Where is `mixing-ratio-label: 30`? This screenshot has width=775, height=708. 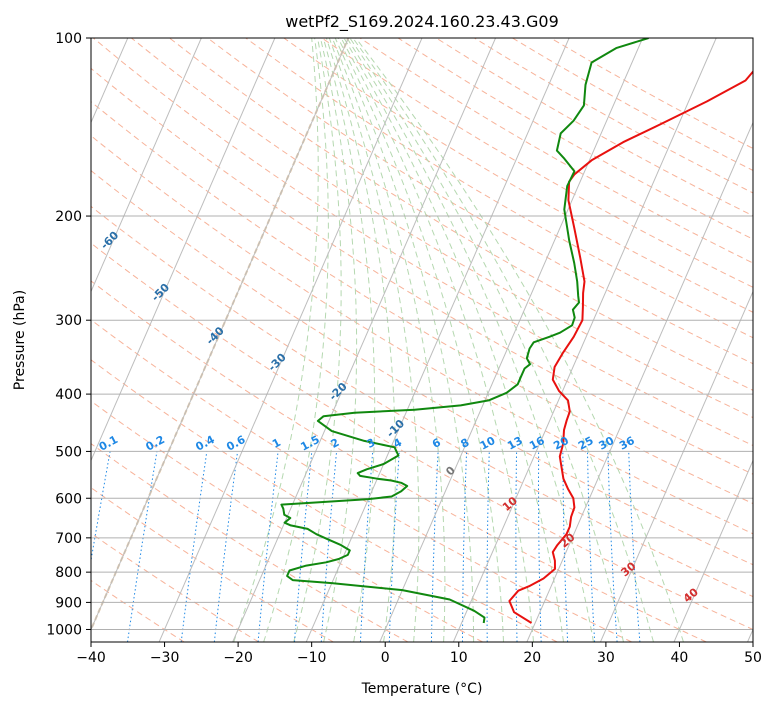 mixing-ratio-label: 30 is located at coordinates (607, 443).